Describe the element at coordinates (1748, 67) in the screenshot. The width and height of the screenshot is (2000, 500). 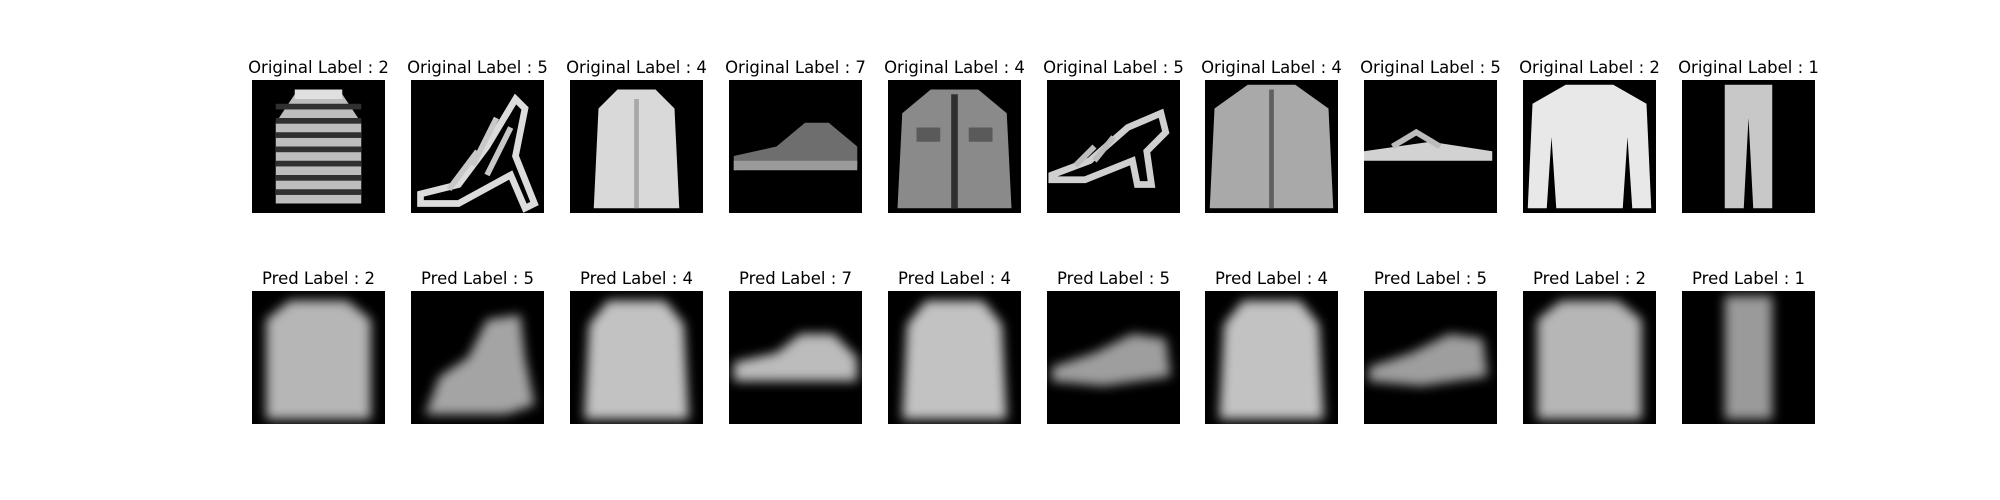
I see `original-label-title: Original Label : 1` at that location.